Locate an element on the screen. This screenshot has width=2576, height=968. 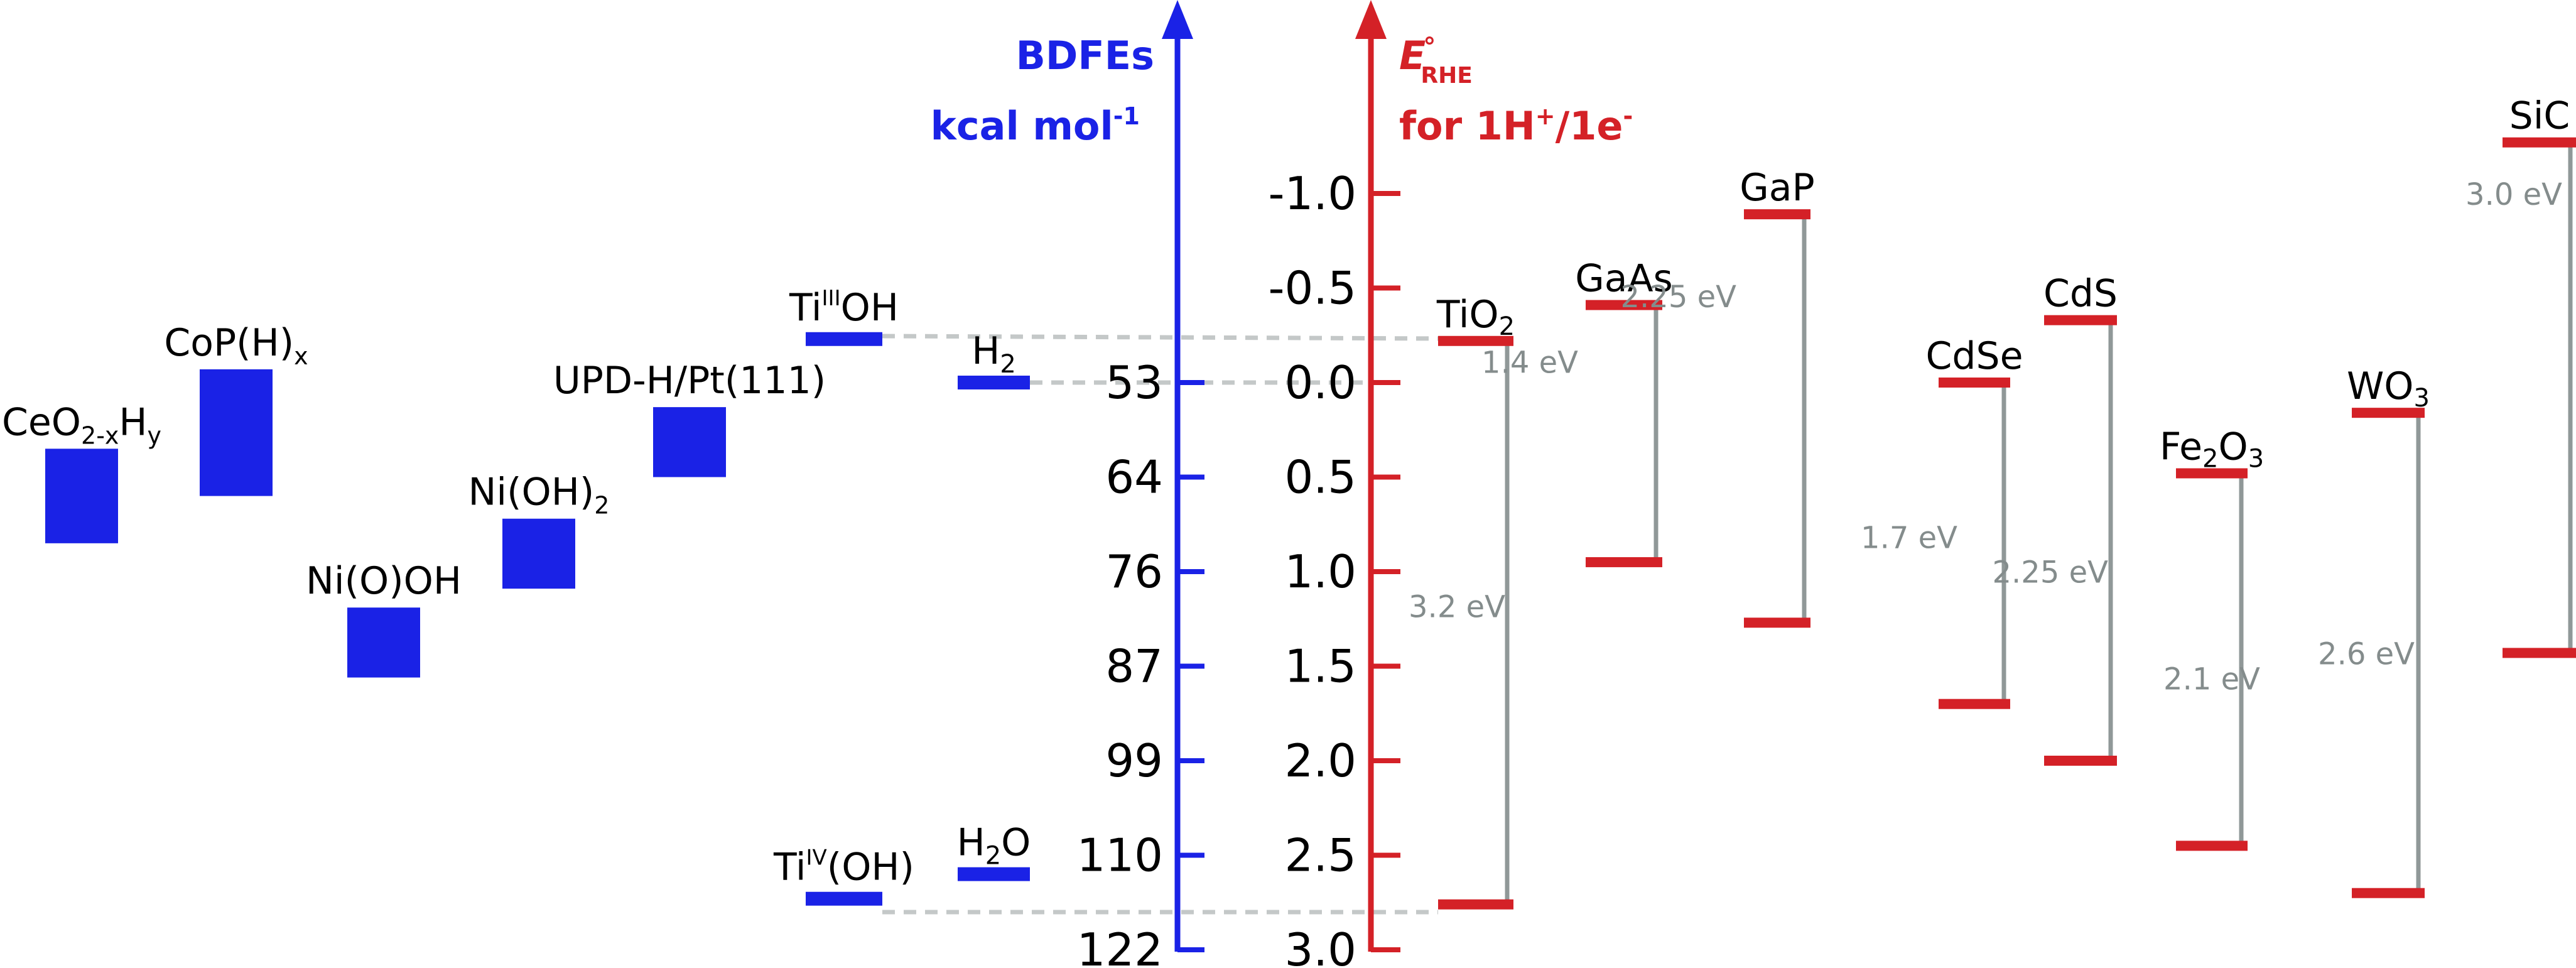
bdfe-axis: BDFEs kcal mol-1 53 64 76 87 99 110 122 is located at coordinates (1068, 484).